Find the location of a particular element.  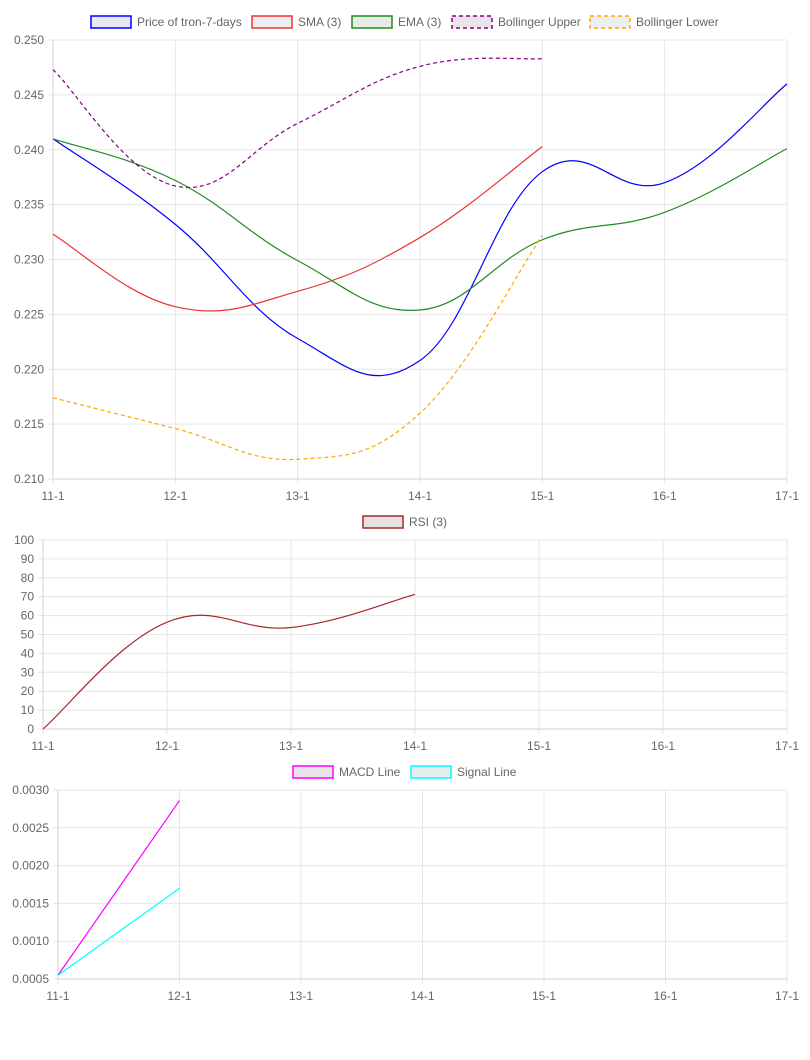

legend-label: Price of tron-7-days is located at coordinates (189, 22).